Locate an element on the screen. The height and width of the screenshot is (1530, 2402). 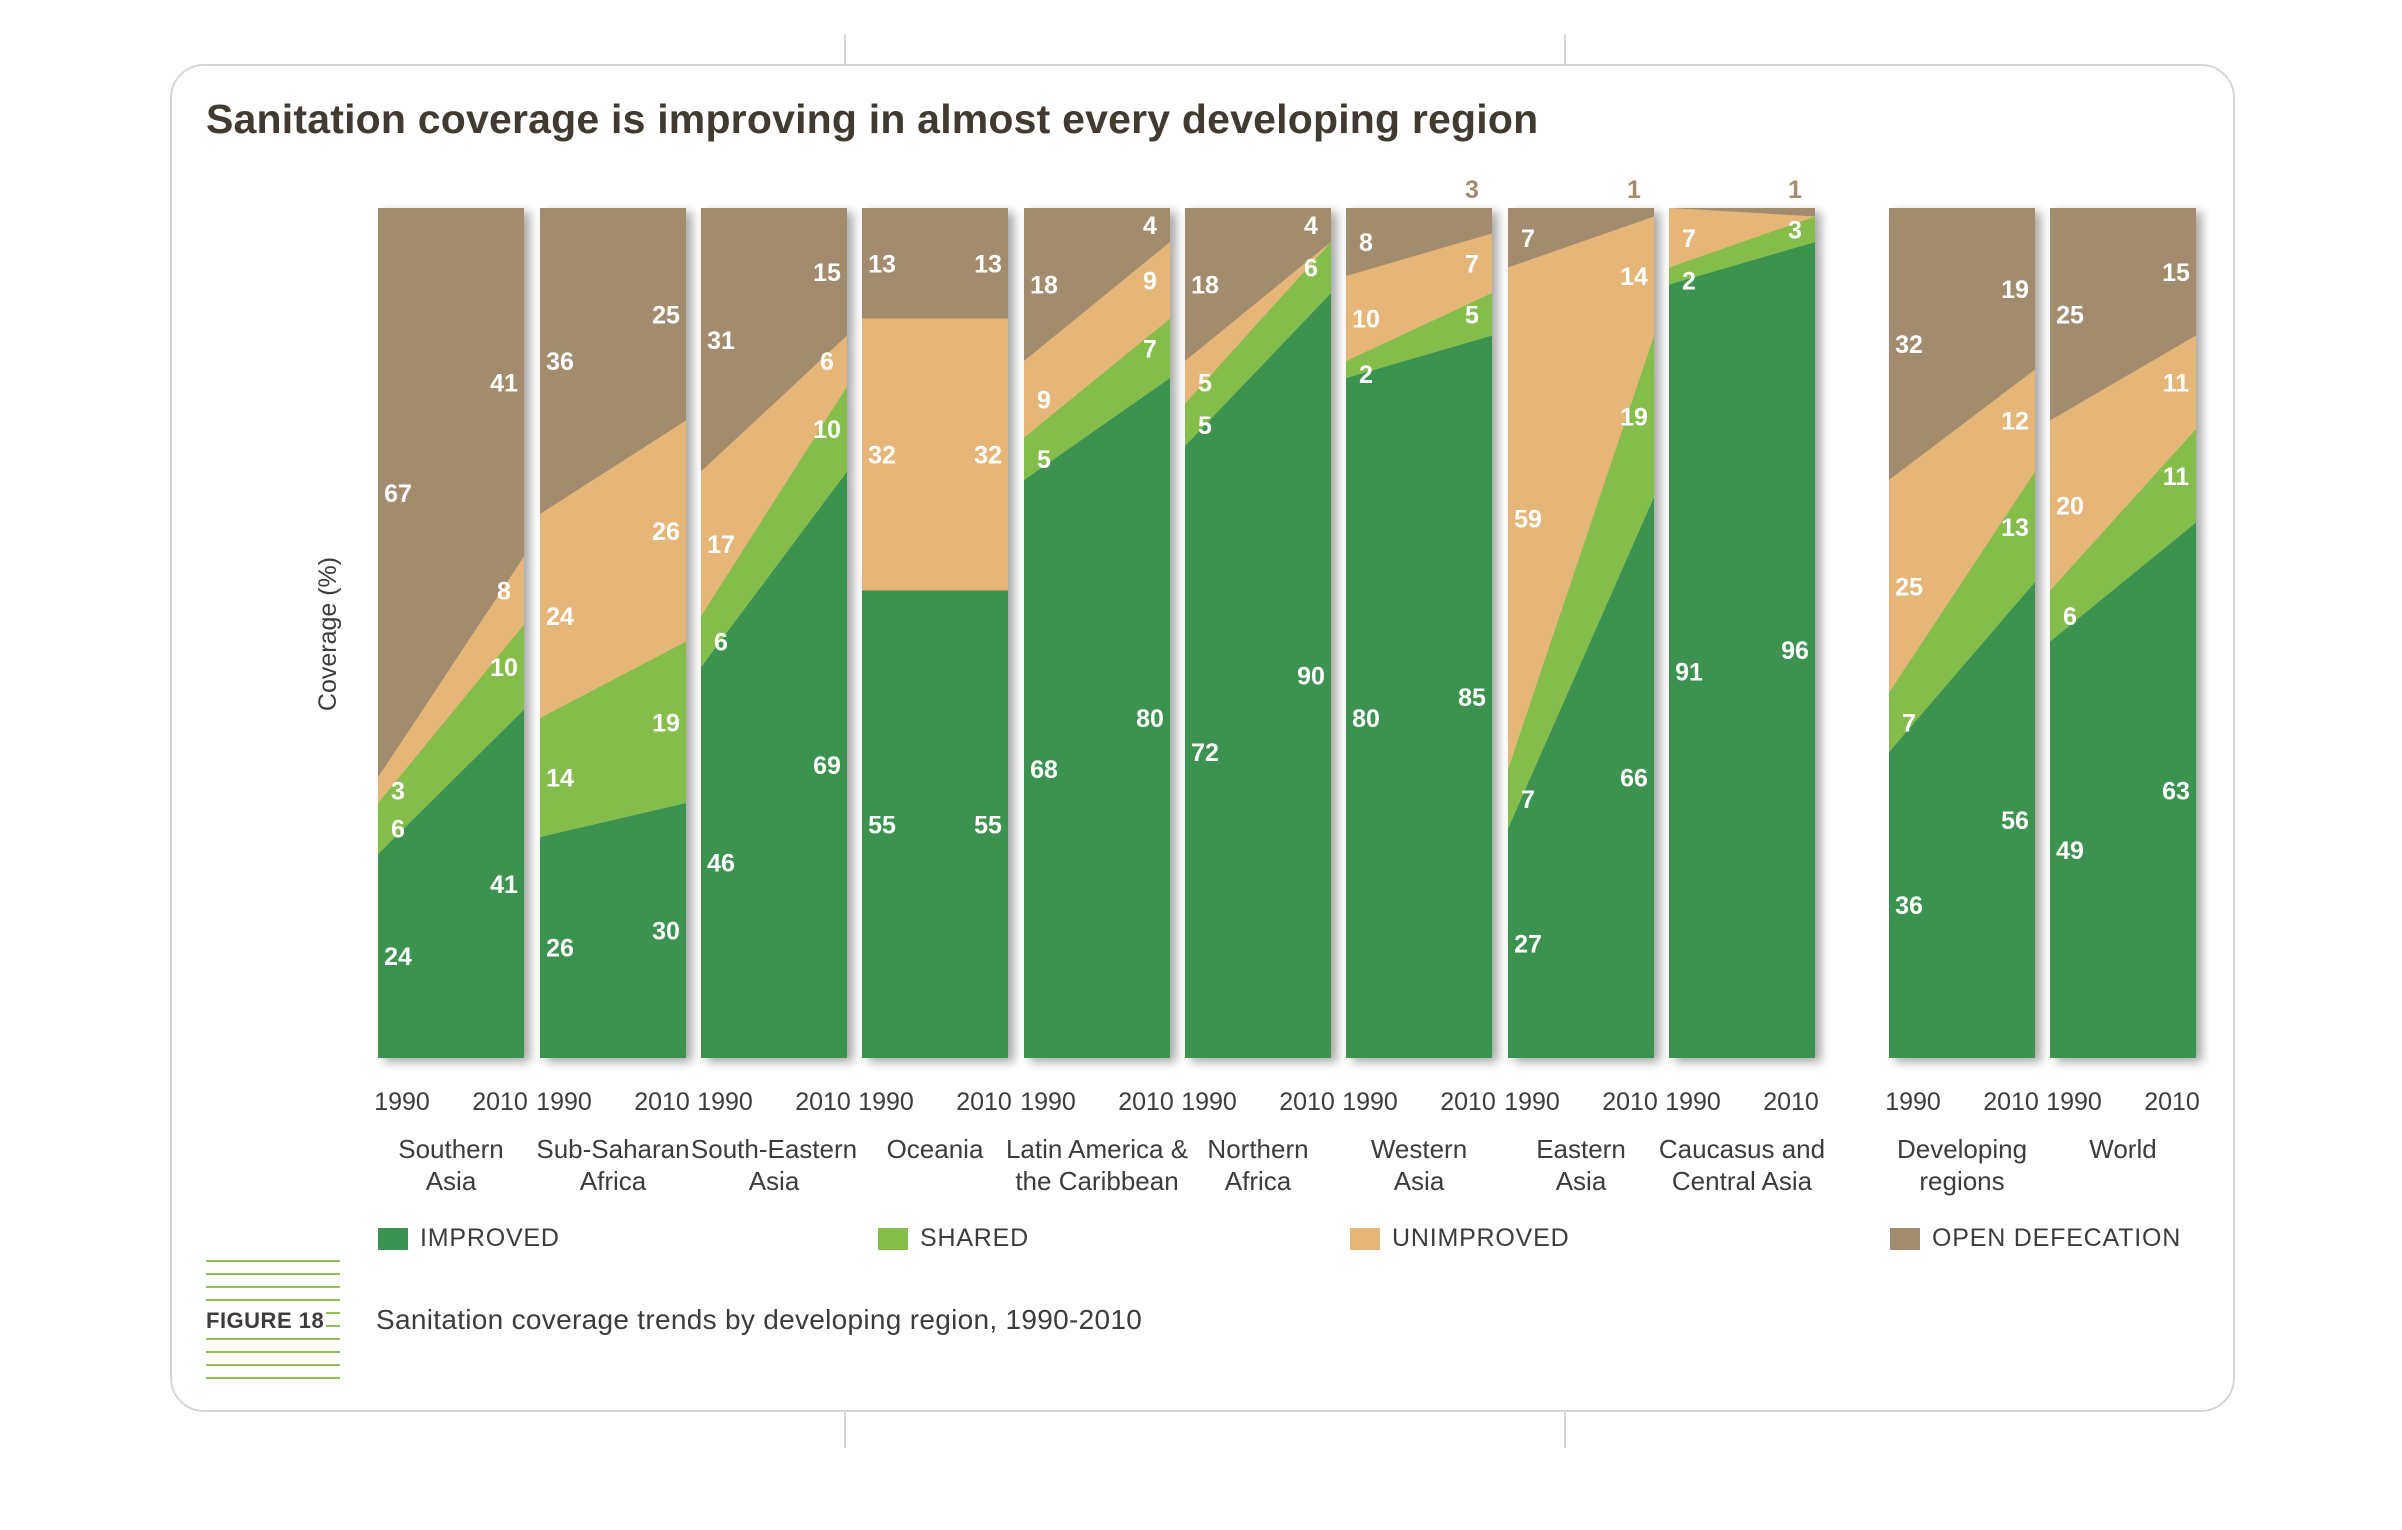
data-label: 67 is located at coordinates (398, 494).